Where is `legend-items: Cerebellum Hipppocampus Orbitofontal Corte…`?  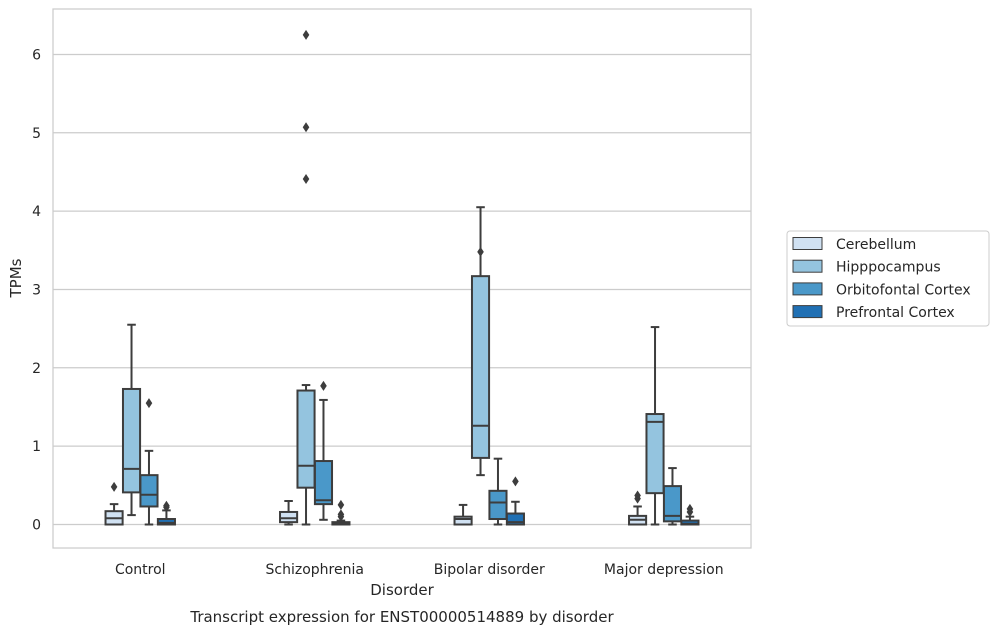 legend-items: Cerebellum Hipppocampus Orbitofontal Corte… is located at coordinates (881, 279).